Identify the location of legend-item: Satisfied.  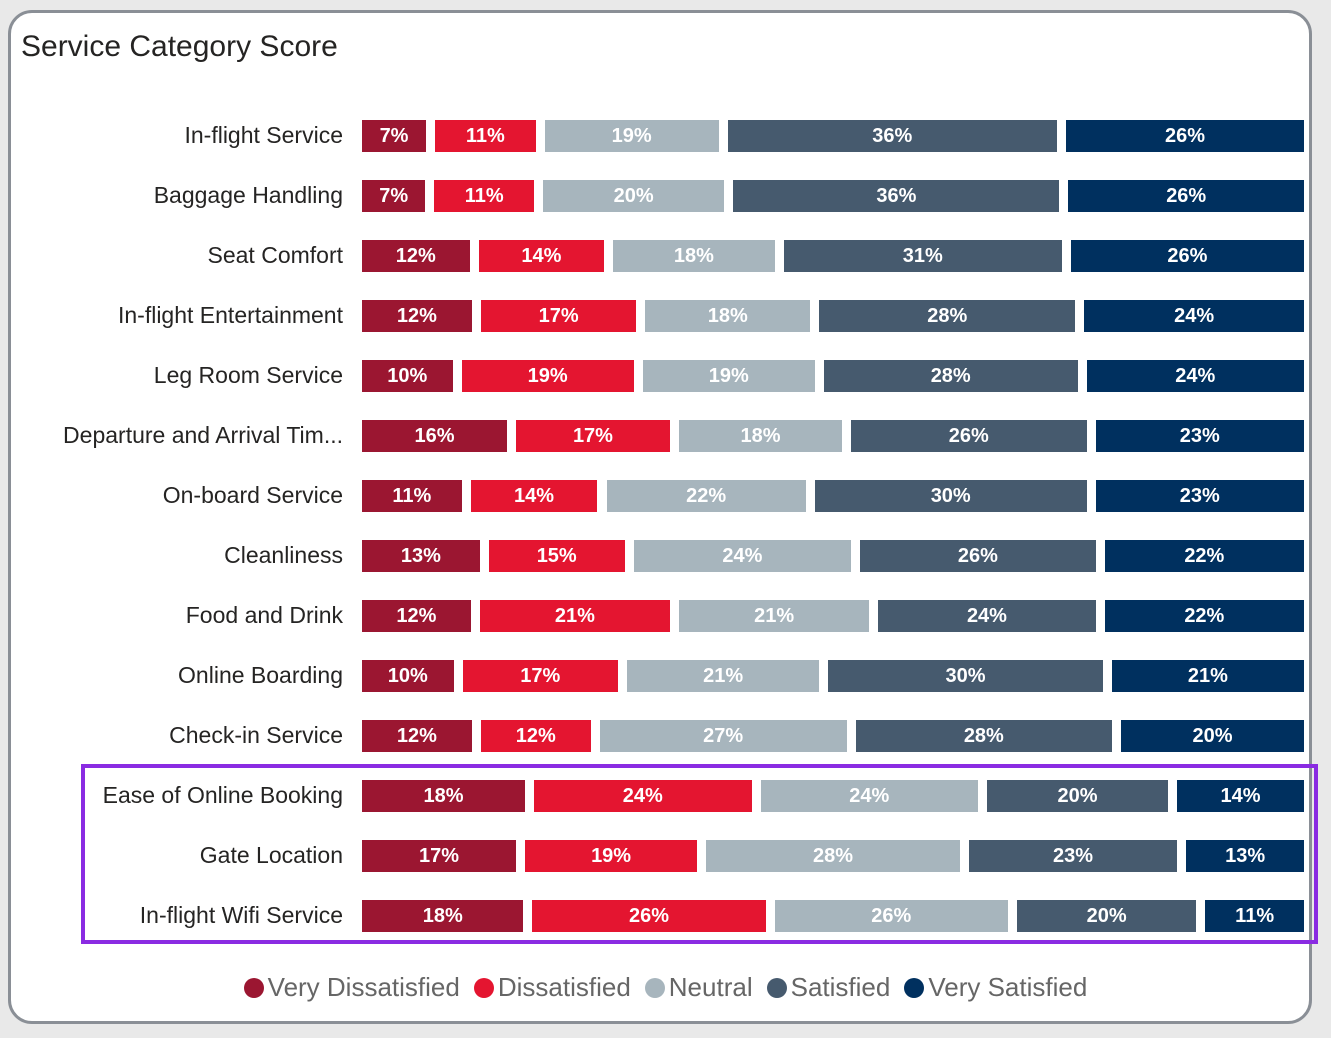
(828, 987).